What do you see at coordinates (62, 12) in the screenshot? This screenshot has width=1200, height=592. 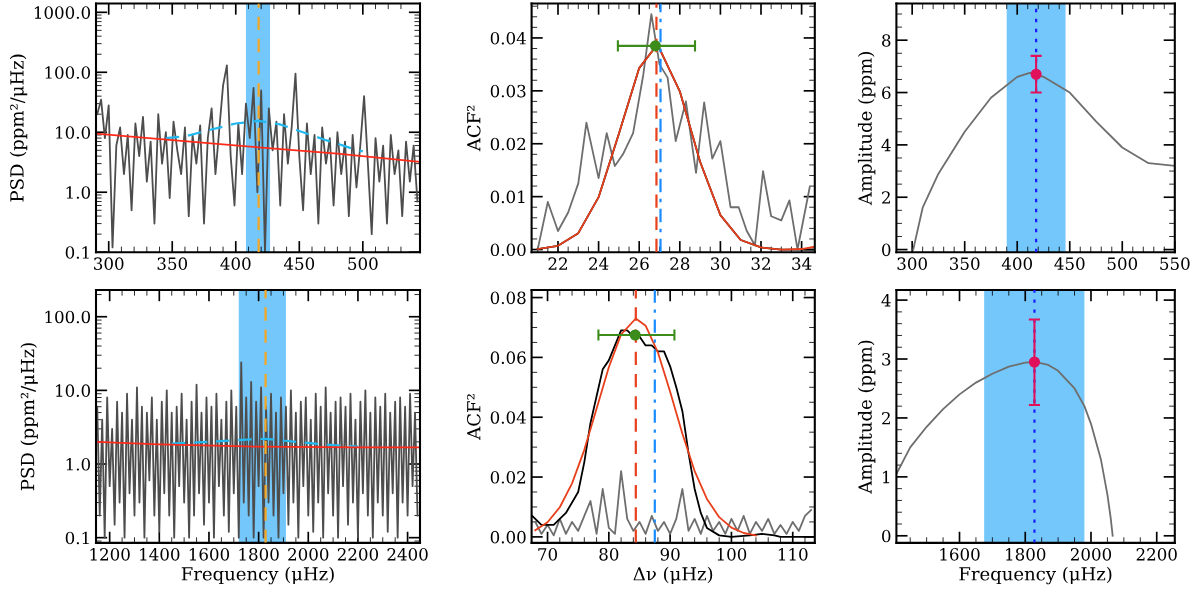 I see `y-tick-label: 1000.0` at bounding box center [62, 12].